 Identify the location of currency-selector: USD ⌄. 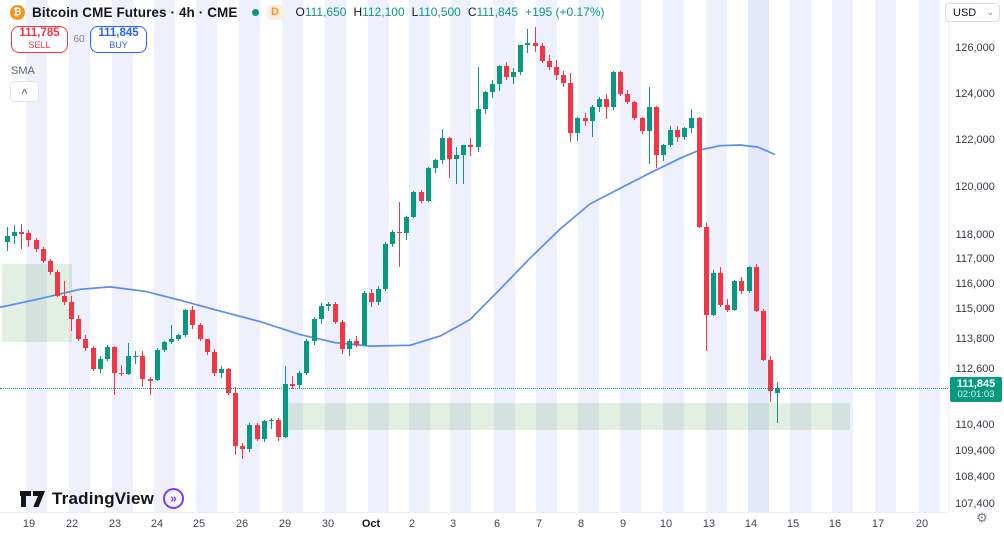
(972, 12).